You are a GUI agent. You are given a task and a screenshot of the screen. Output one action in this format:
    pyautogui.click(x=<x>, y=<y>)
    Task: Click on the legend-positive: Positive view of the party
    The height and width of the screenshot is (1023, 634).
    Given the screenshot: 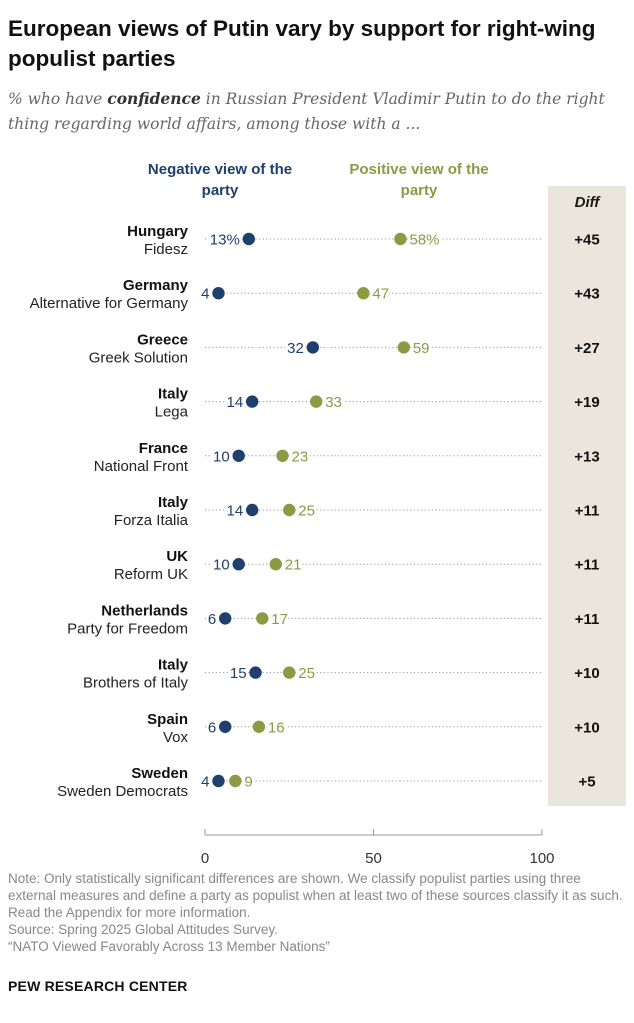 What is the action you would take?
    pyautogui.click(x=419, y=180)
    